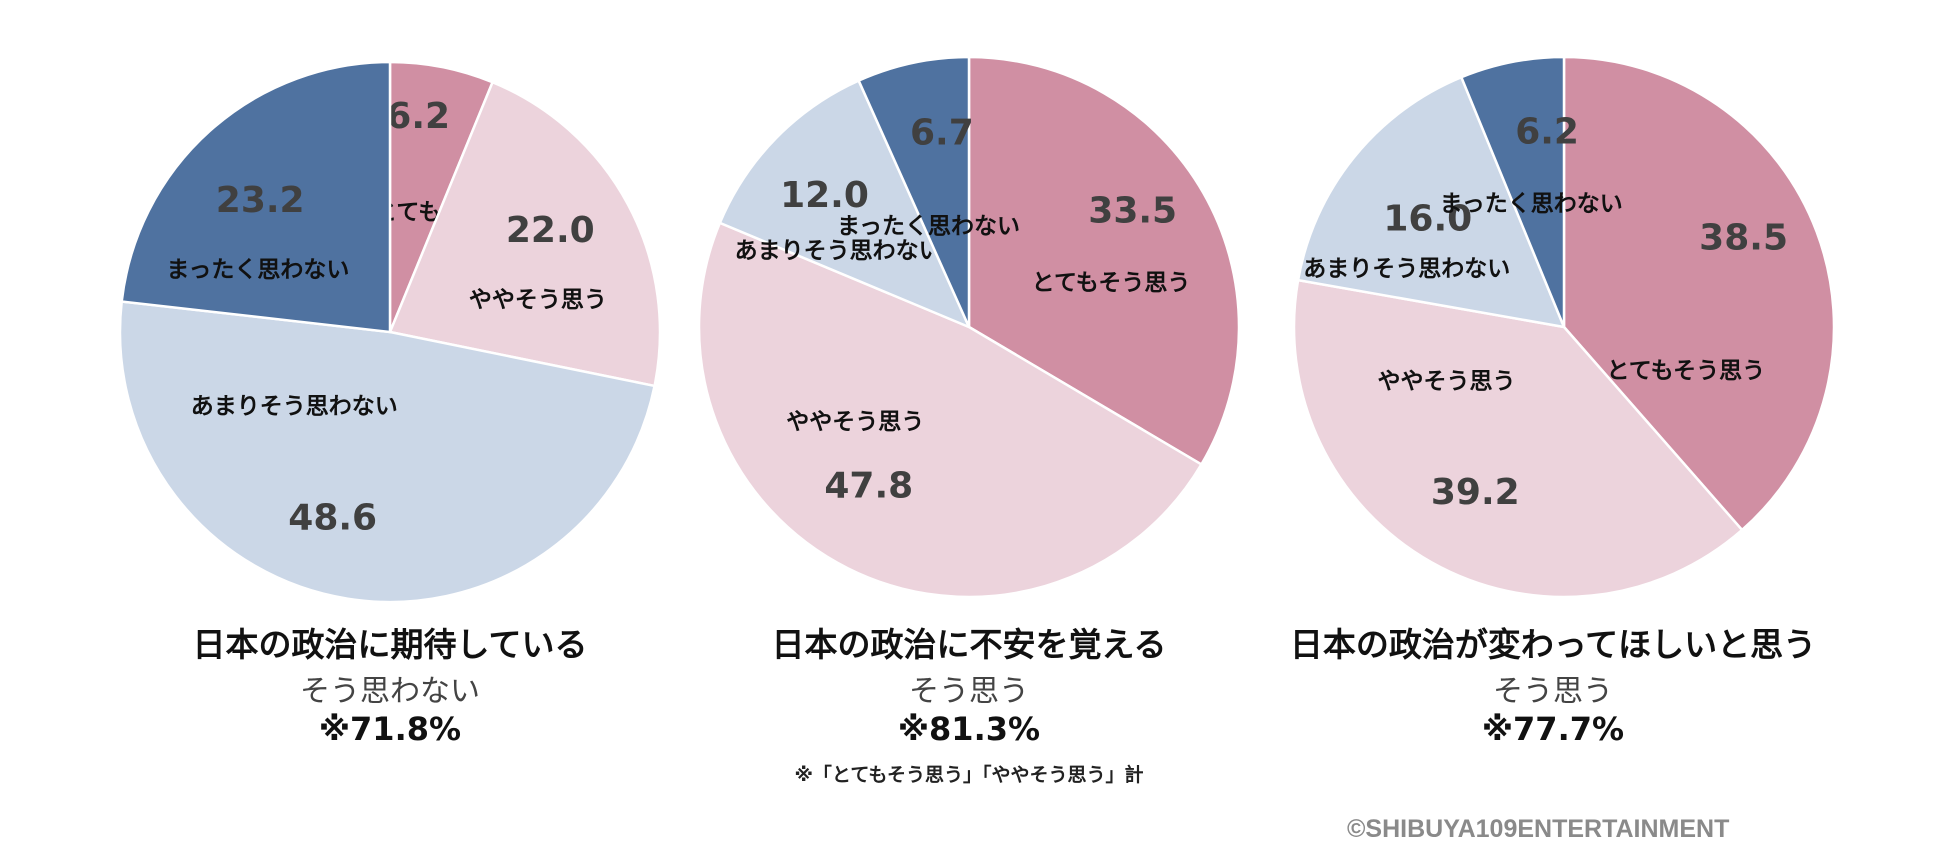 This screenshot has width=1950, height=862. Describe the element at coordinates (928, 226) in the screenshot. I see `pie-2-category-label-4: まったく思わない` at that location.